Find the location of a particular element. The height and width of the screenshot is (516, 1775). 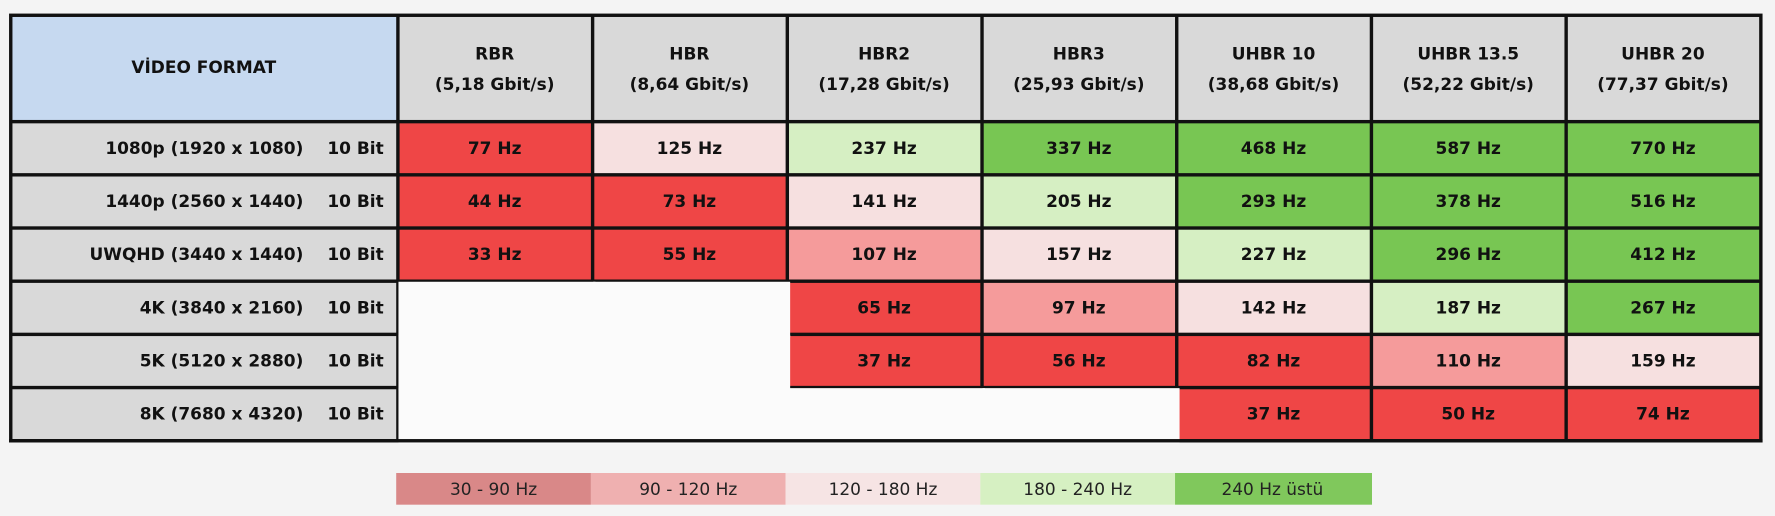

cell-value: 337 Hz is located at coordinates (1079, 149).